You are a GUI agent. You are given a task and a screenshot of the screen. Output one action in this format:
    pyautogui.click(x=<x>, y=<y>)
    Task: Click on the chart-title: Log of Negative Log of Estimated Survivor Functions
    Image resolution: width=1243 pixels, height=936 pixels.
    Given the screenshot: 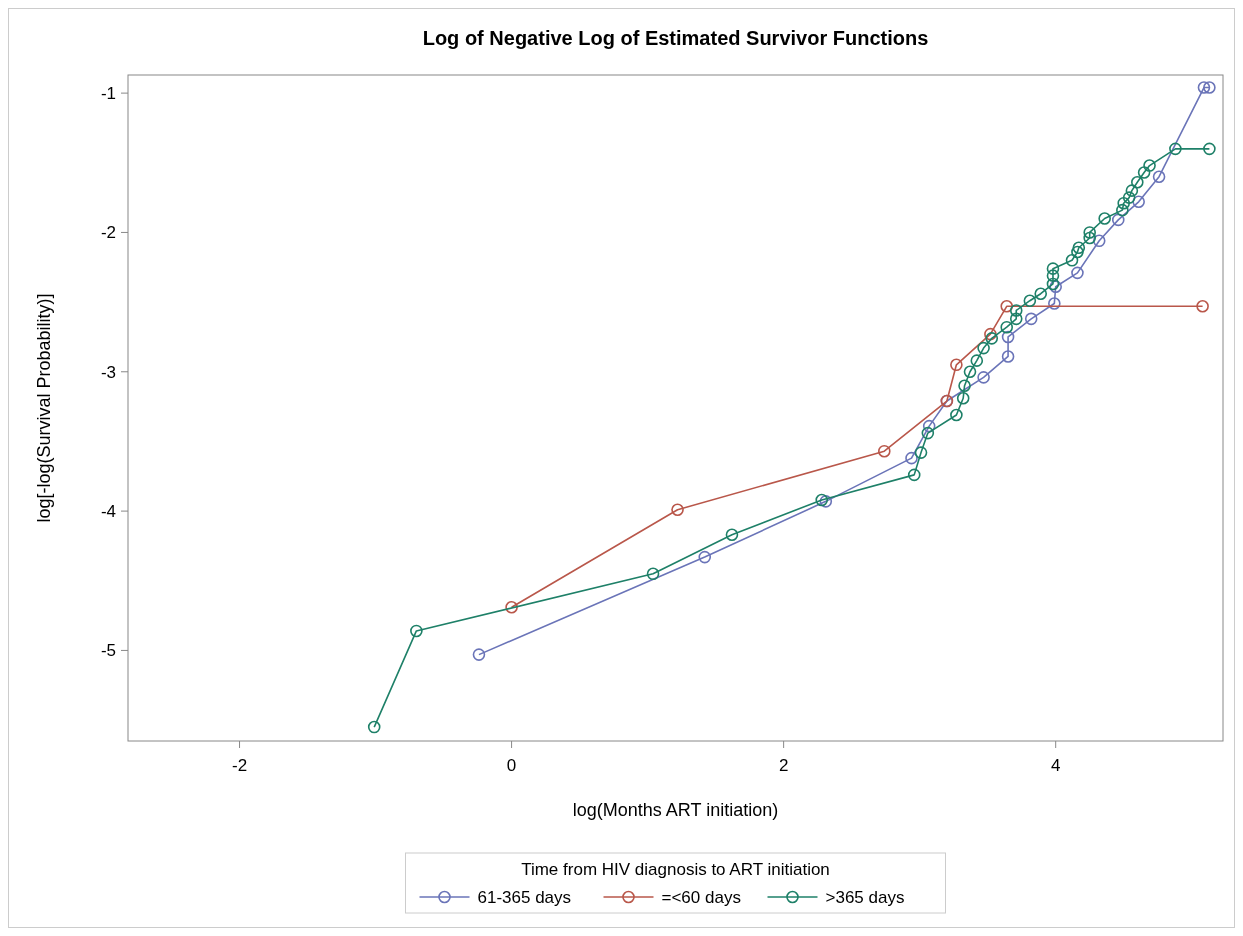 What is the action you would take?
    pyautogui.click(x=675, y=38)
    